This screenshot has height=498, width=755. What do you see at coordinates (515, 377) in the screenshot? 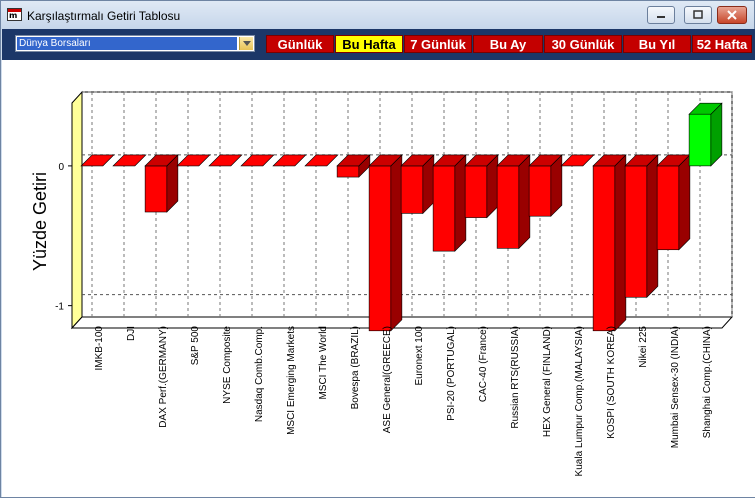
I see `x-tick-label: Russian RTS(RUSSIA)` at bounding box center [515, 377].